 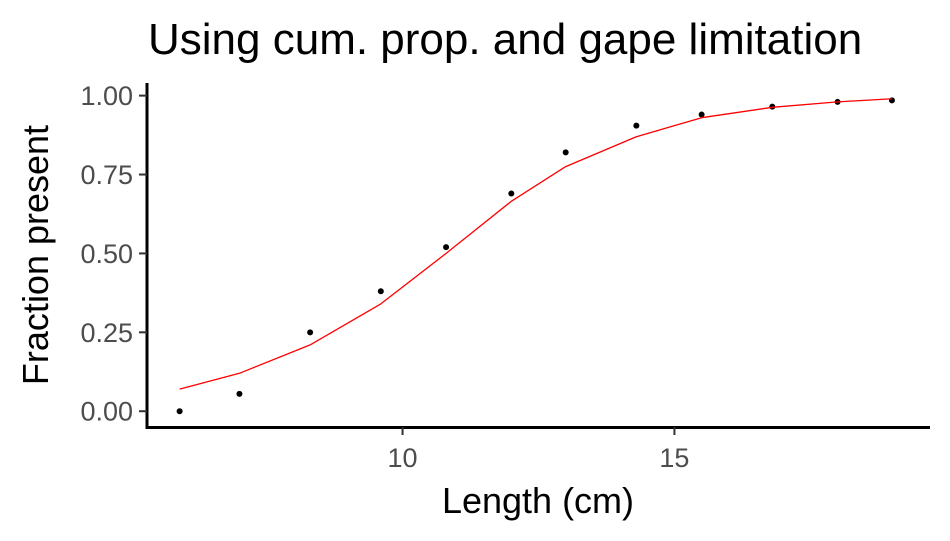 I want to click on x-tick-label: 10, so click(x=403, y=458).